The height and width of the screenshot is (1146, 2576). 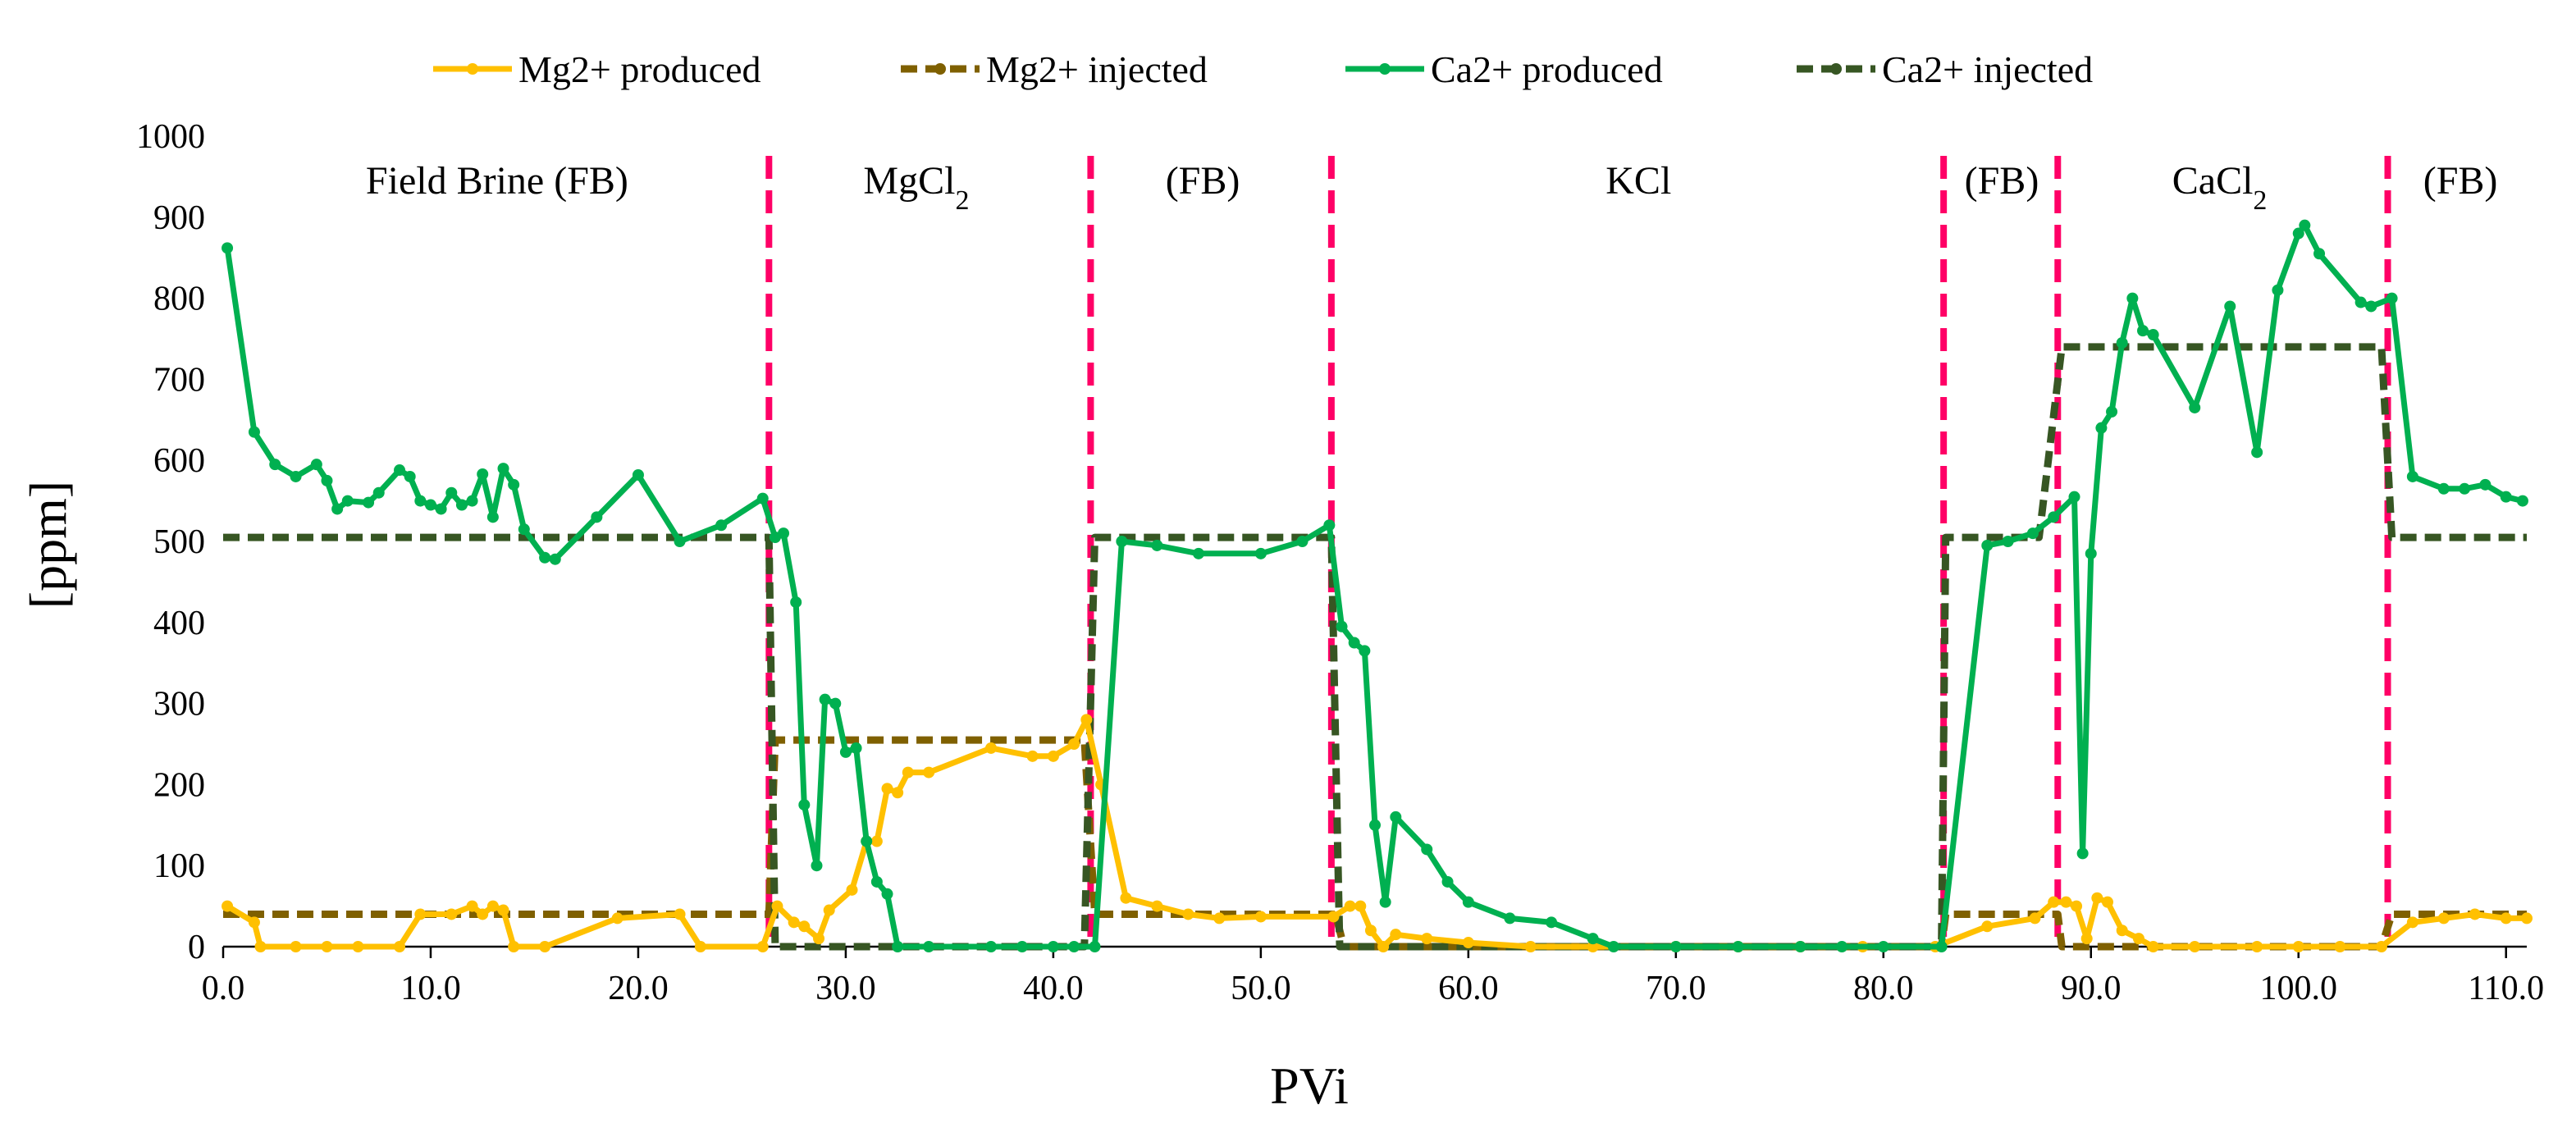 What do you see at coordinates (2220, 187) in the screenshot?
I see `phase-label: CaCl2` at bounding box center [2220, 187].